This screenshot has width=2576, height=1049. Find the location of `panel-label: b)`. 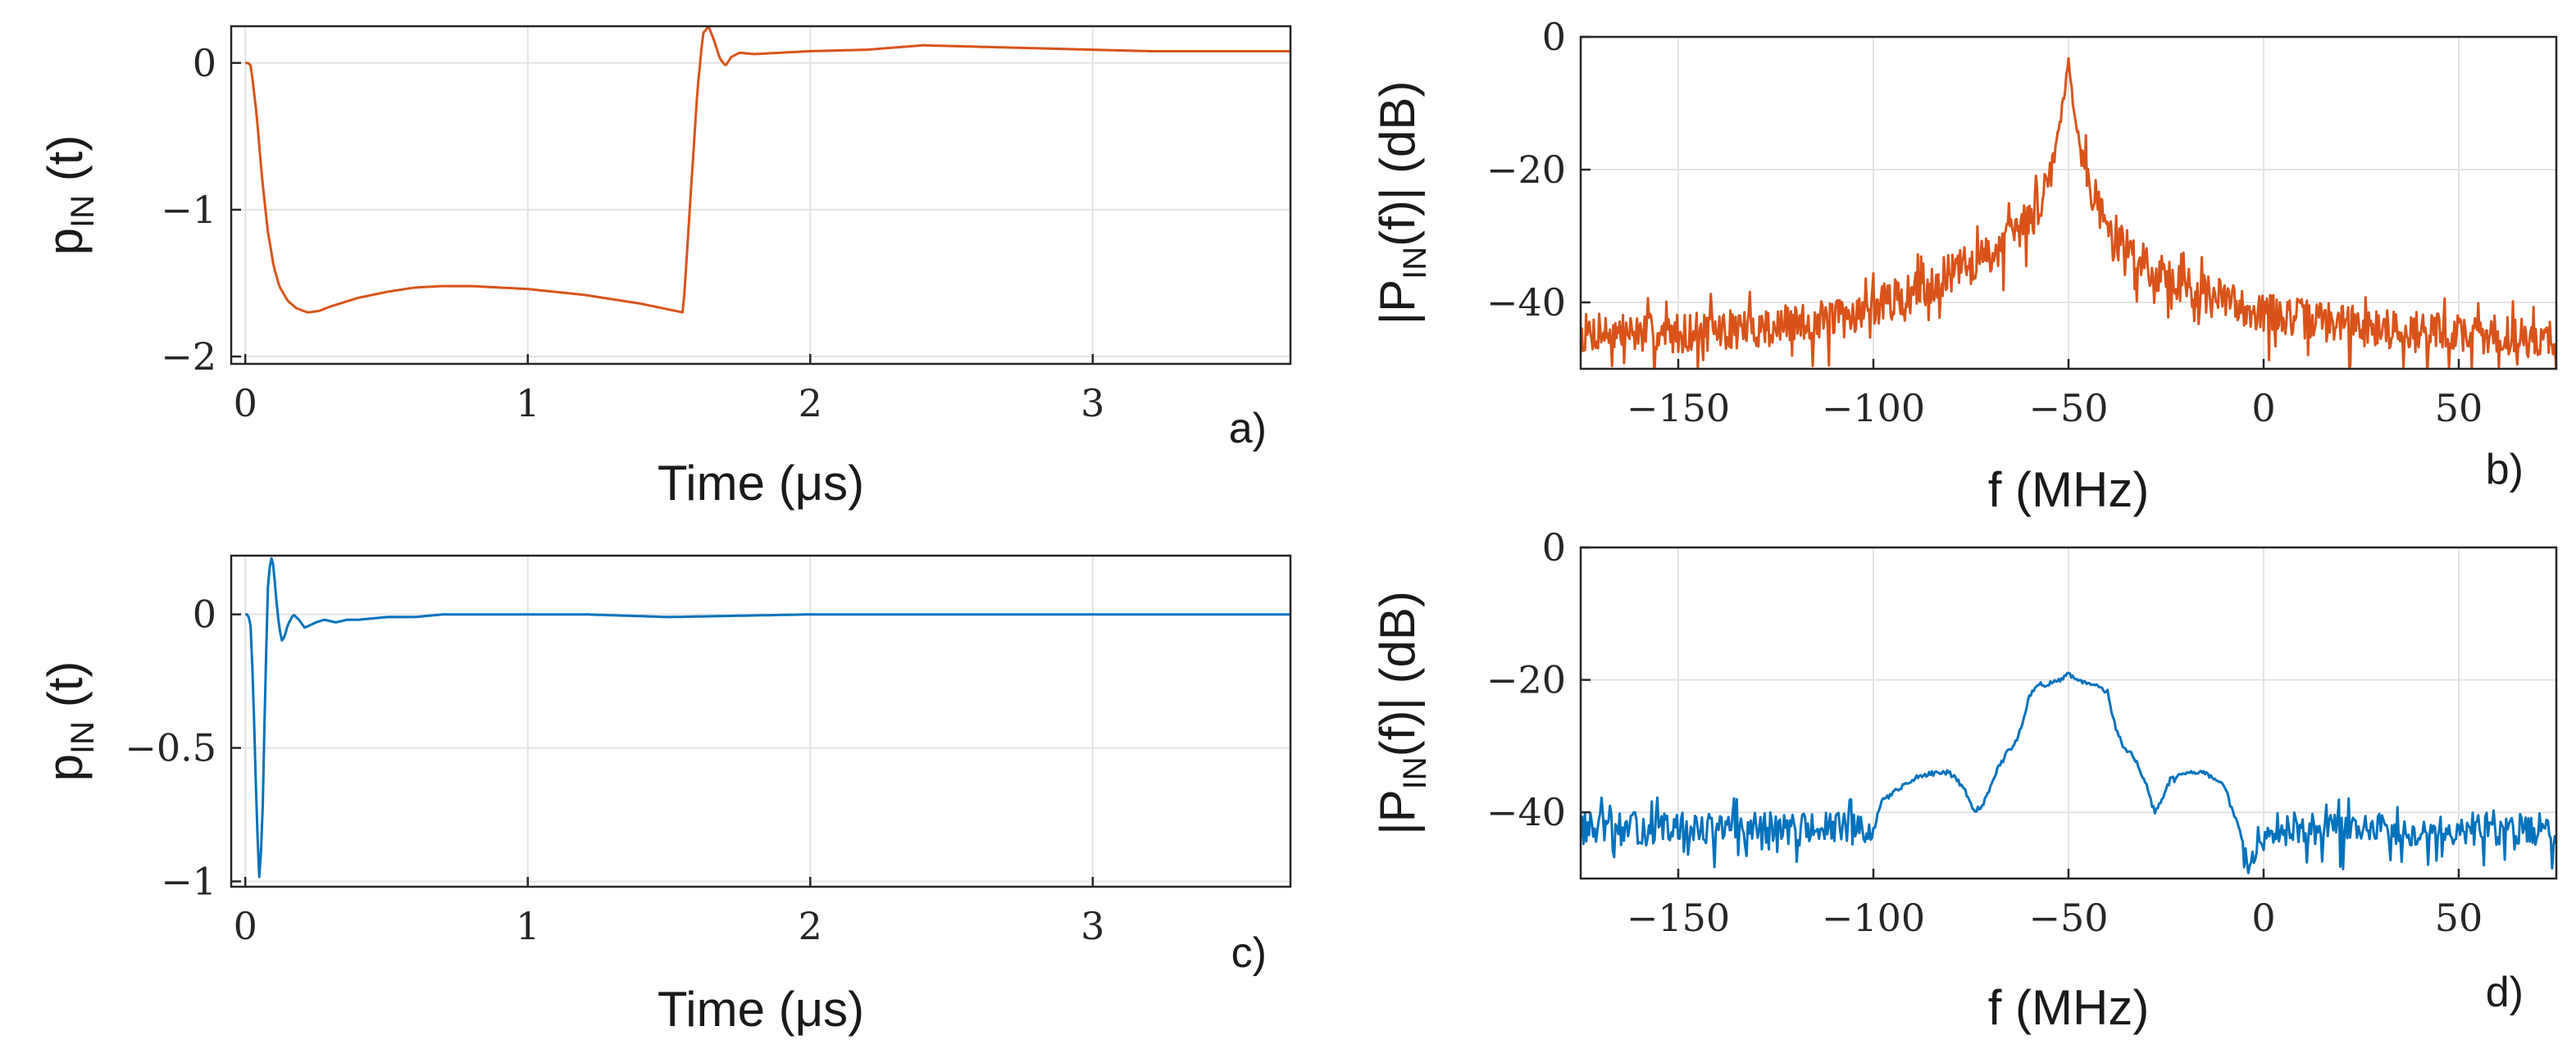

panel-label: b) is located at coordinates (2505, 470).